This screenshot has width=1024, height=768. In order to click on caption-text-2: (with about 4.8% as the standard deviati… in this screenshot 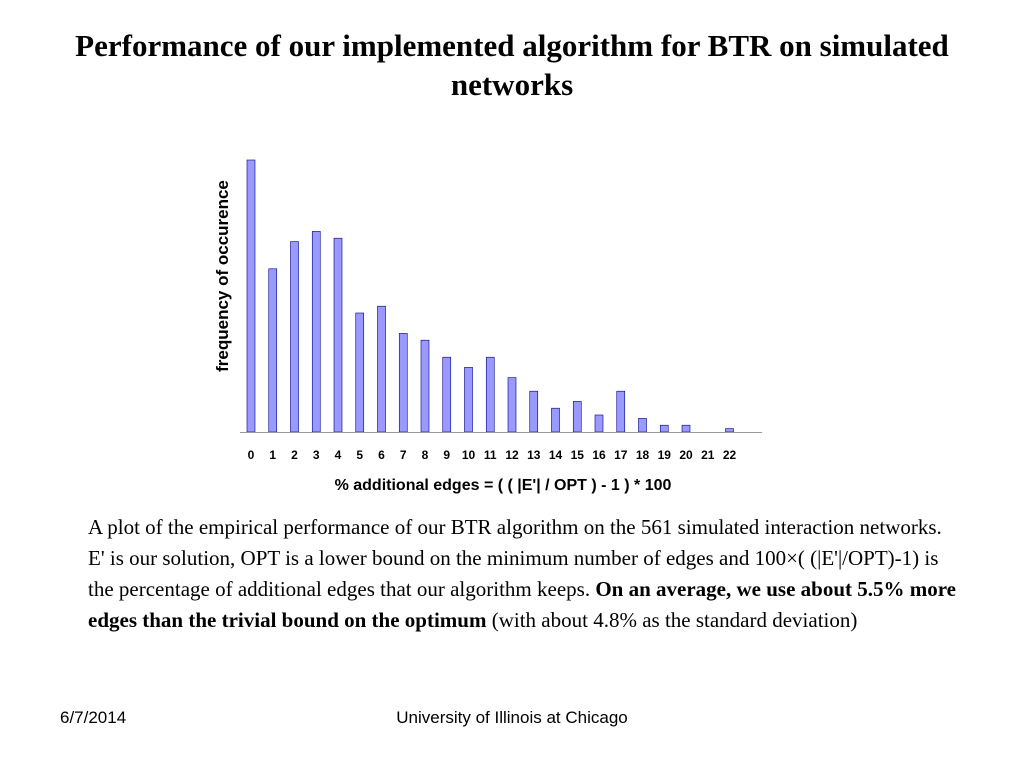, I will do `click(672, 620)`.